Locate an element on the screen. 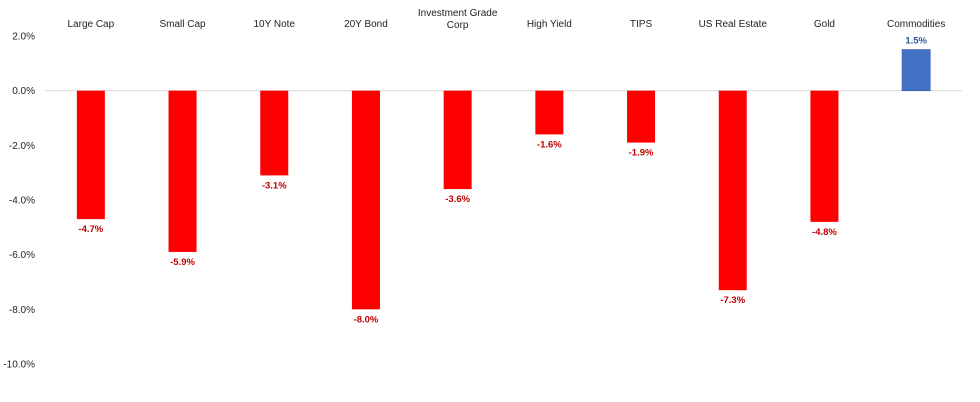 This screenshot has width=980, height=402. data-label: -3.6% is located at coordinates (457, 199).